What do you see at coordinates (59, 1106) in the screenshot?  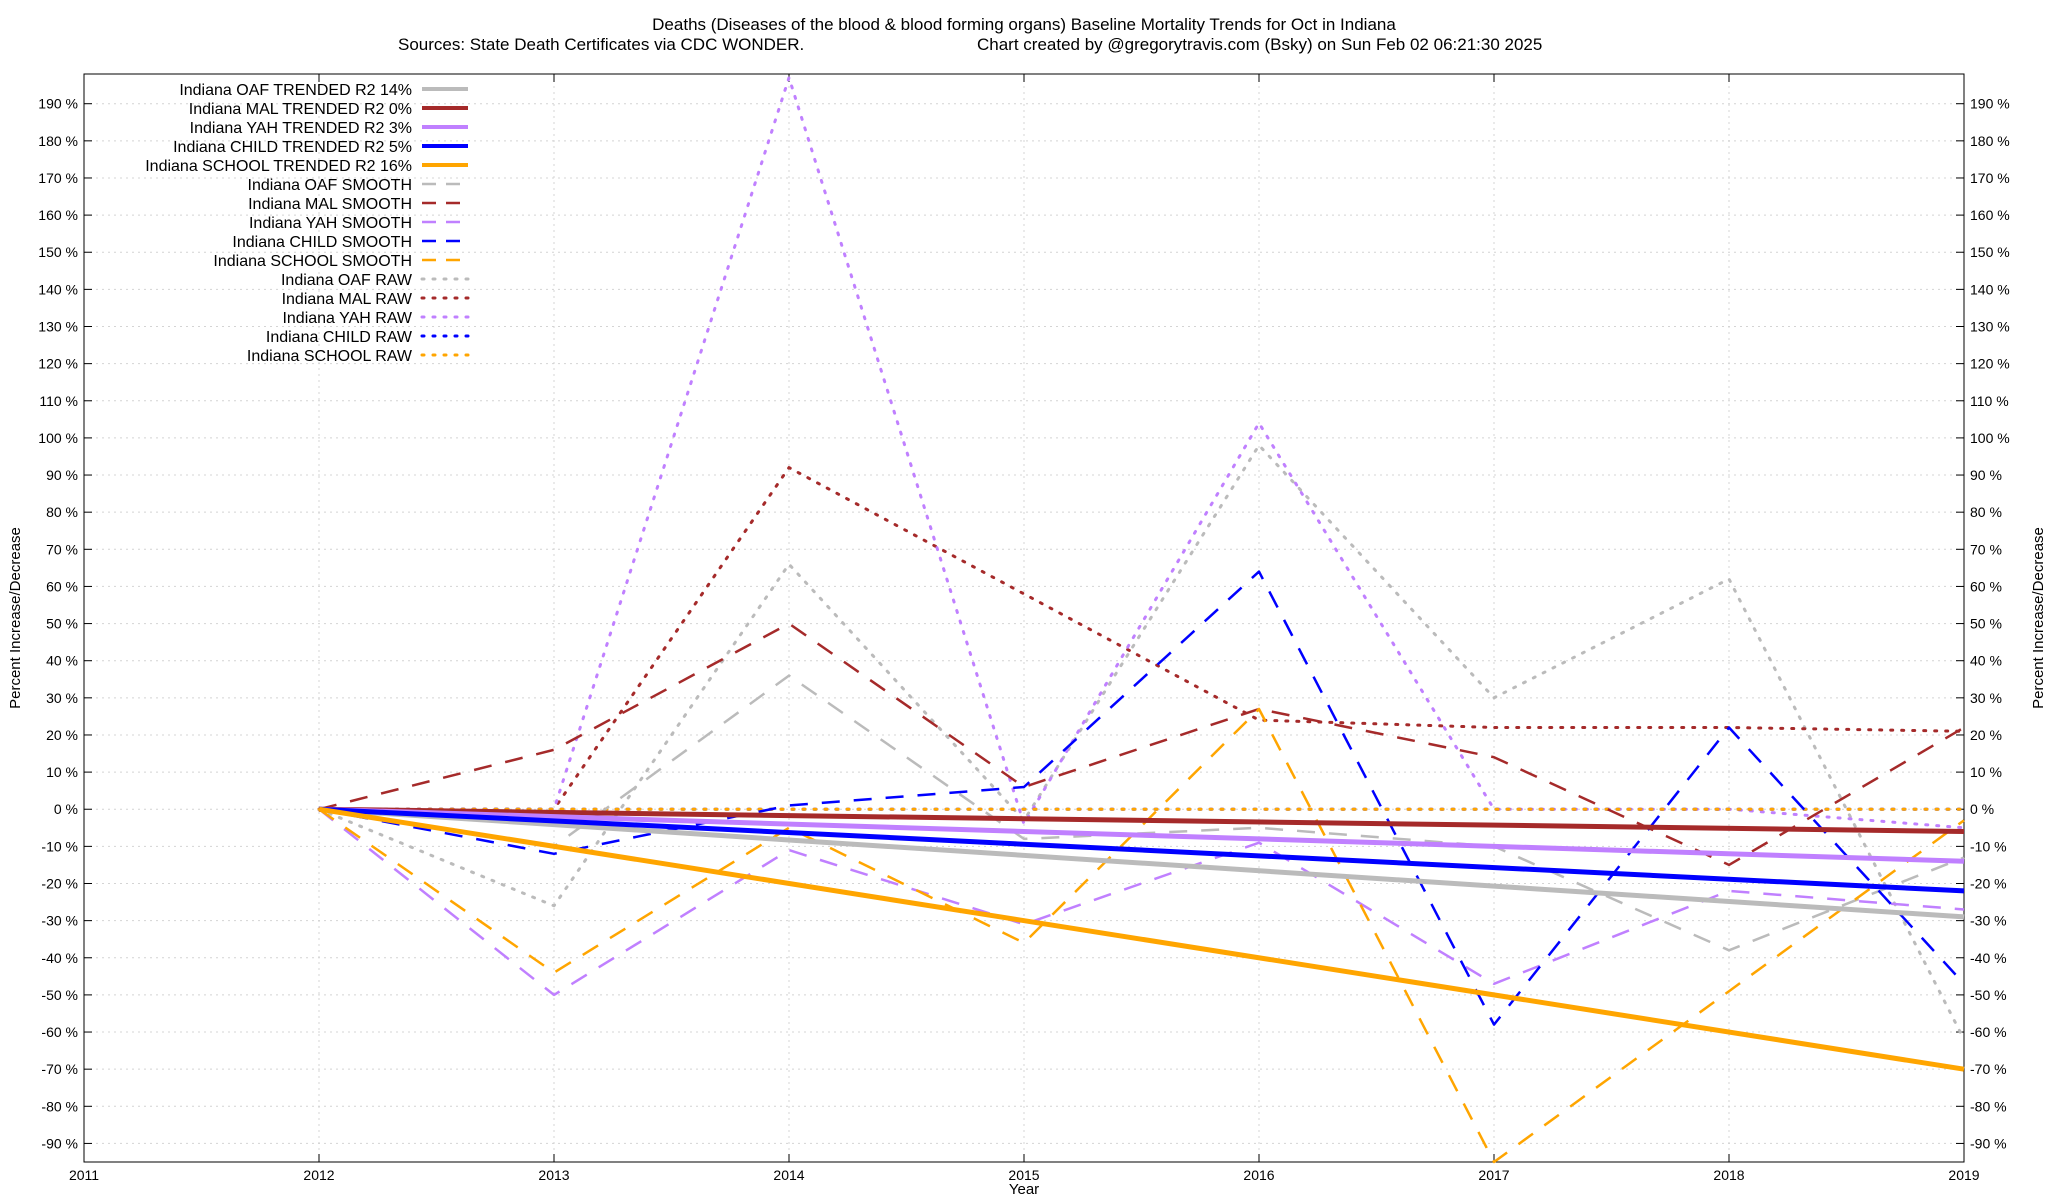 I see `y-tick-label-left: -80 %` at bounding box center [59, 1106].